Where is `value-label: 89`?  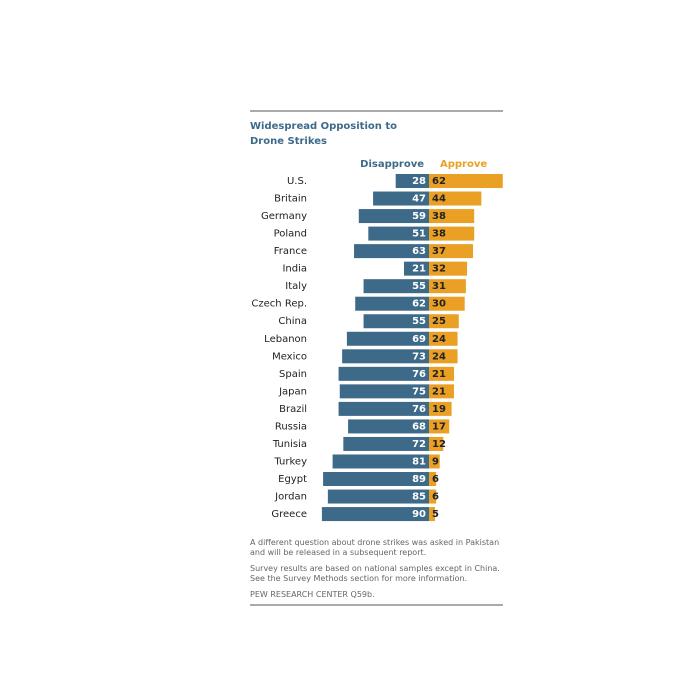
value-label: 89 is located at coordinates (419, 479).